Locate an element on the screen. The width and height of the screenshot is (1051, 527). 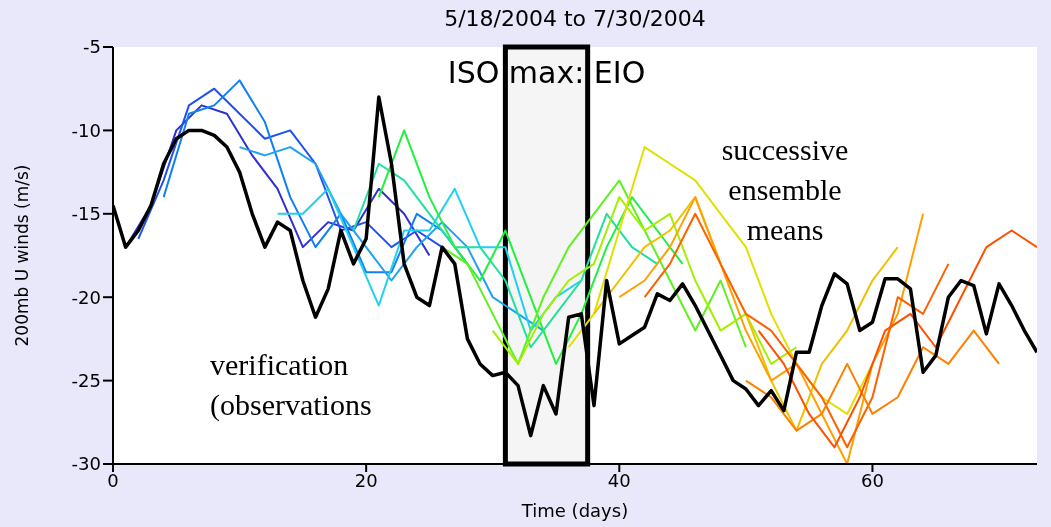
x-tick-label: 20 is located at coordinates (366, 480).